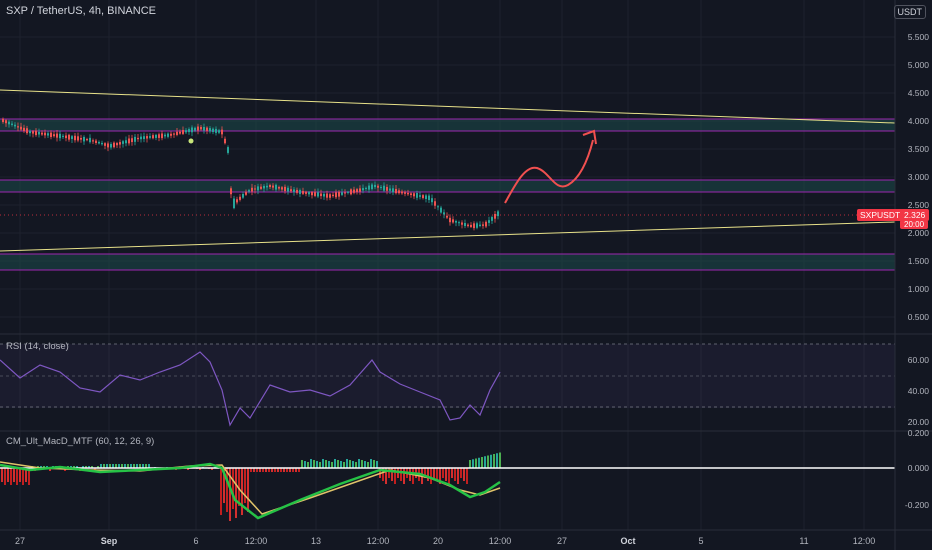 Image resolution: width=932 pixels, height=550 pixels. What do you see at coordinates (196, 541) in the screenshot?
I see `time-axis-label: 6` at bounding box center [196, 541].